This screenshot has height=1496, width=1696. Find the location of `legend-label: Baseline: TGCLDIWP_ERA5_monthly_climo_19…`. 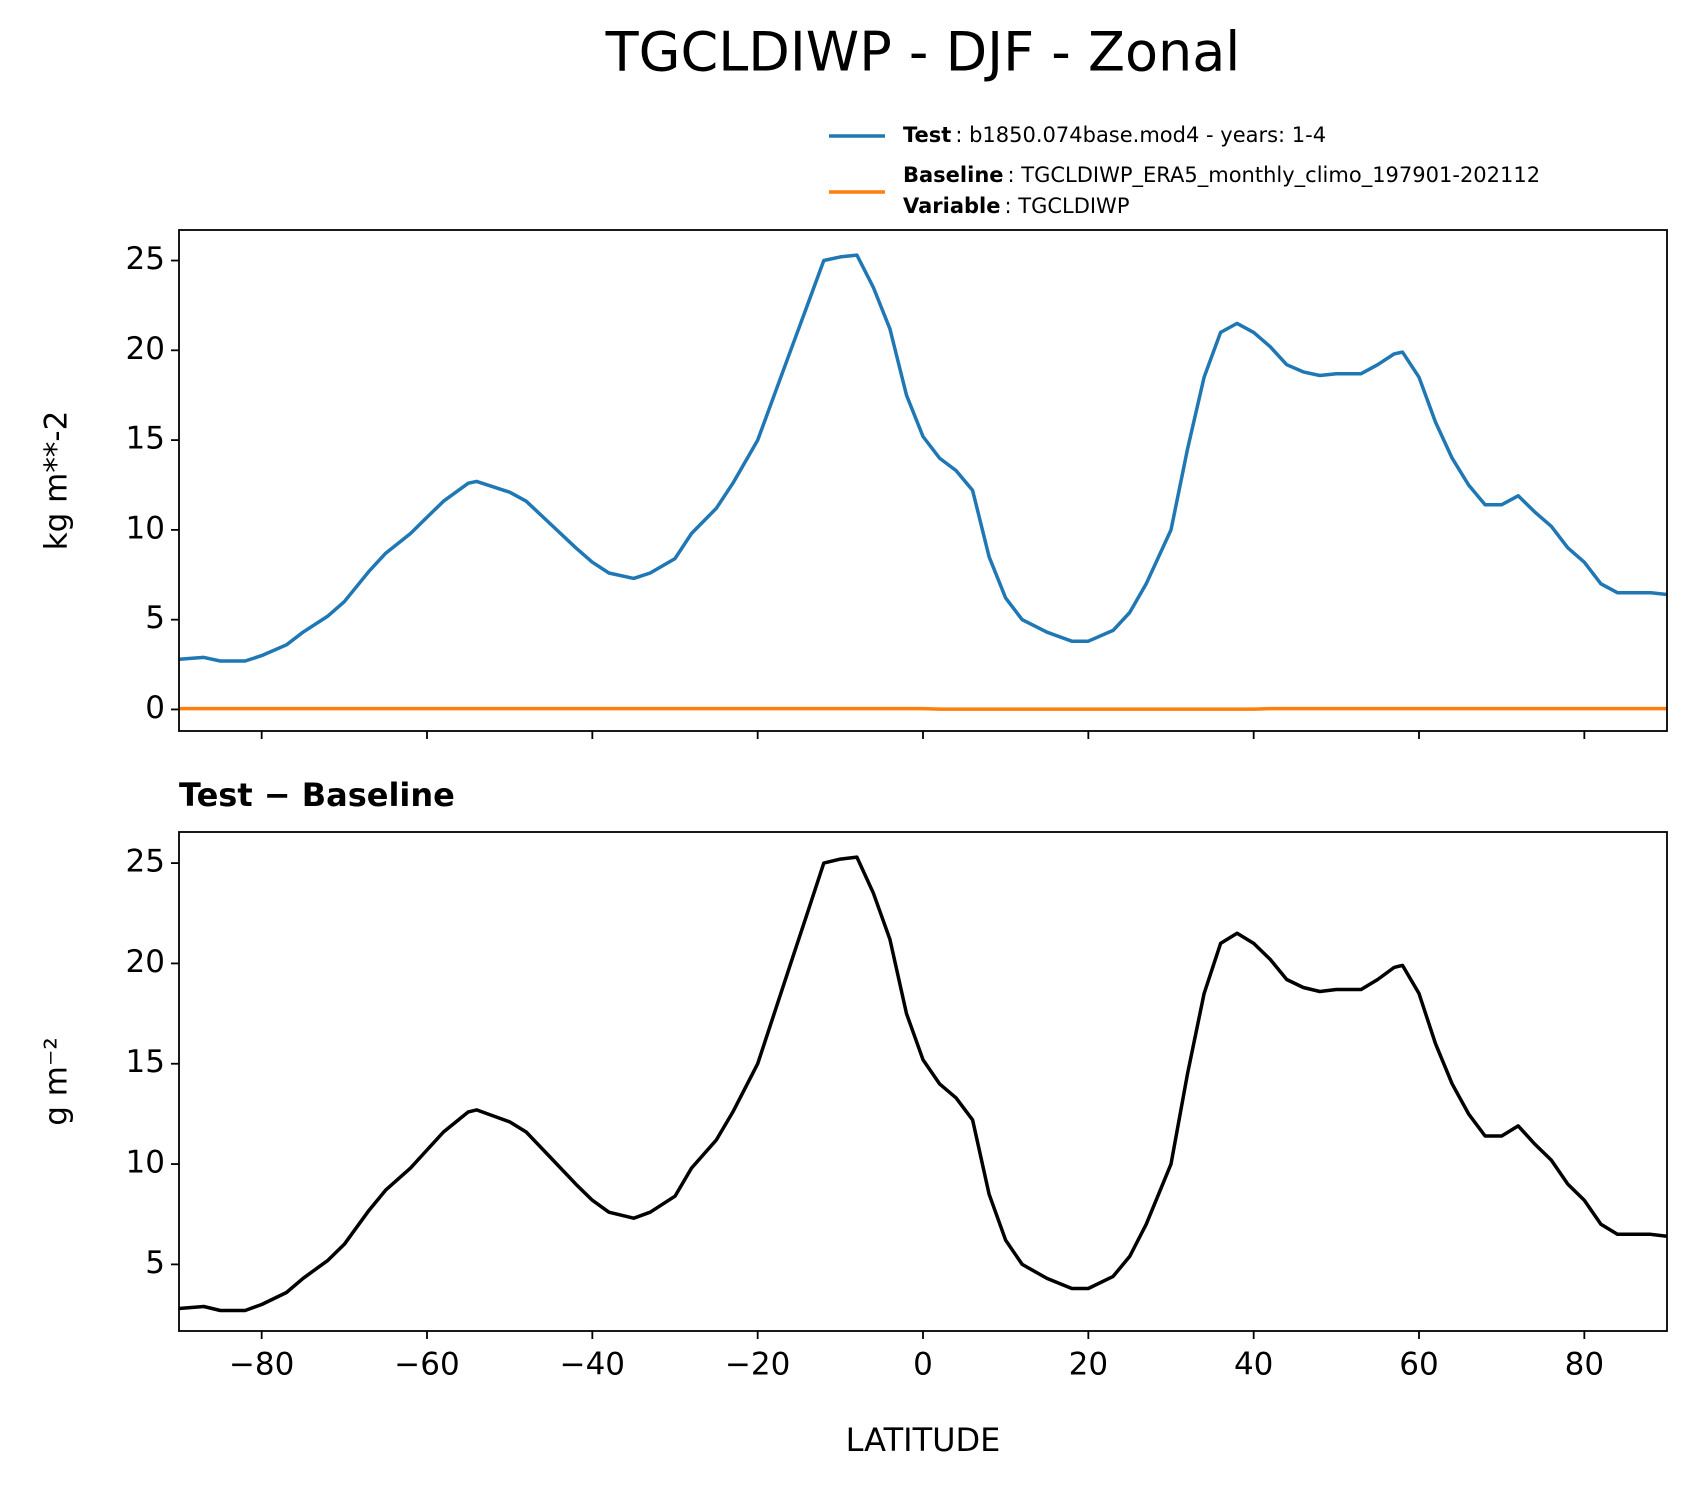

legend-label: Baseline: TGCLDIWP_ERA5_monthly_climo_19… is located at coordinates (1221, 175).